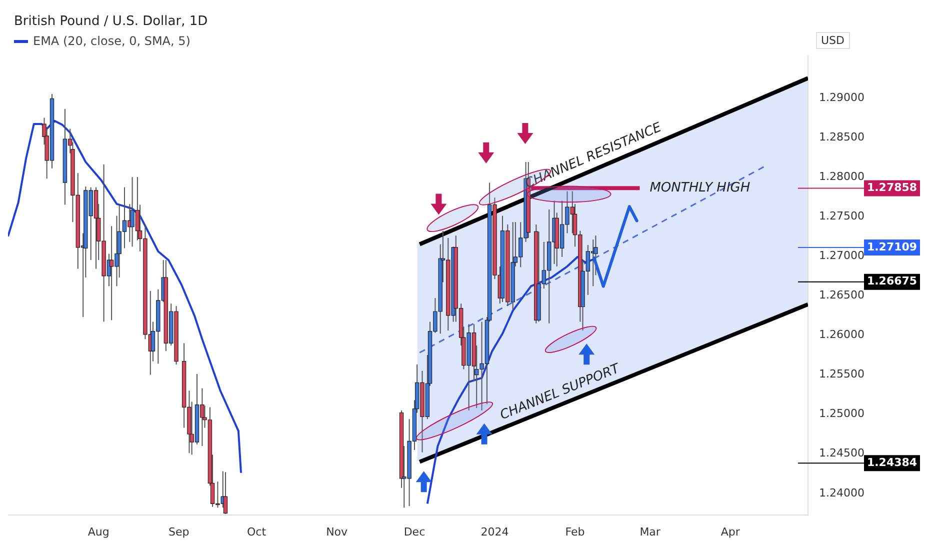  Describe the element at coordinates (892, 247) in the screenshot. I see `ref-line-label: 1.27109` at that location.